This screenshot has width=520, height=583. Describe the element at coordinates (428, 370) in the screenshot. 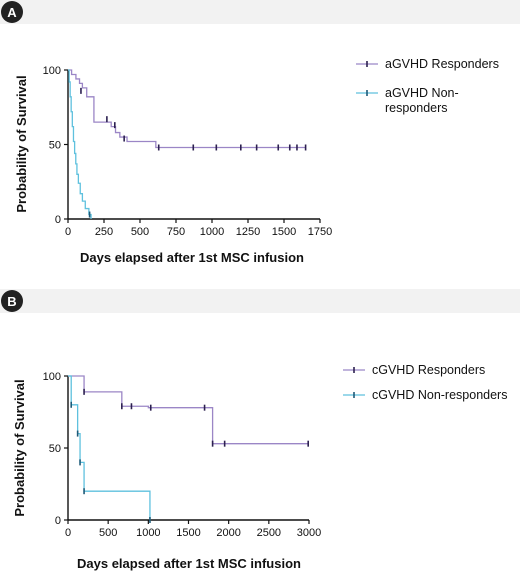

I see `legend-label-0: cGVHD Responders` at that location.